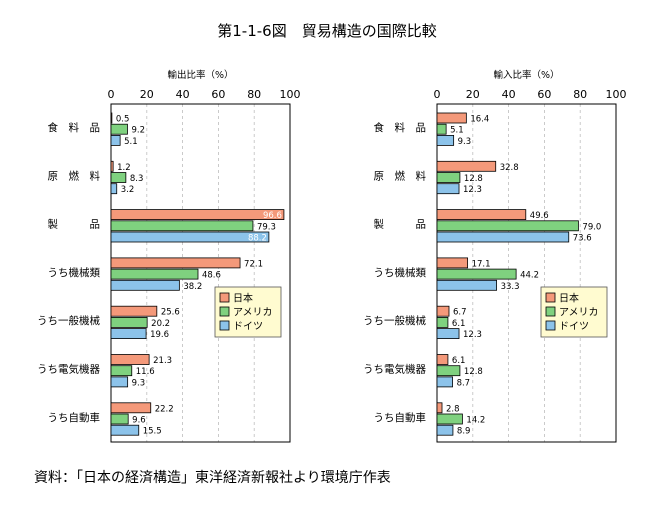 This screenshot has width=654, height=516. Describe the element at coordinates (128, 190) in the screenshot. I see `data-label: 3.2` at that location.